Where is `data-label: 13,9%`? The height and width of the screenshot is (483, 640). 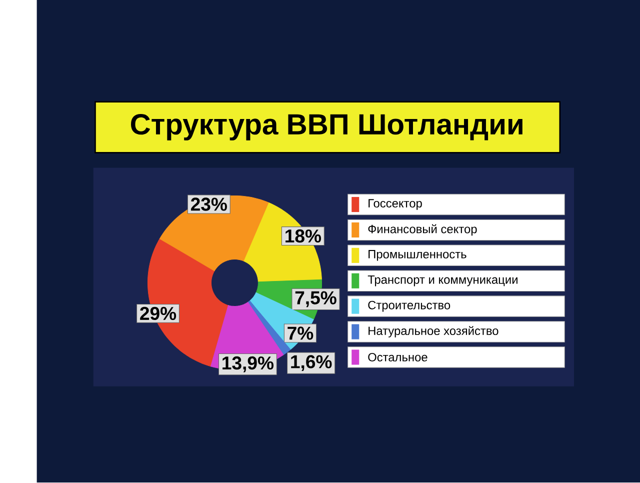 data-label: 13,9% is located at coordinates (248, 364).